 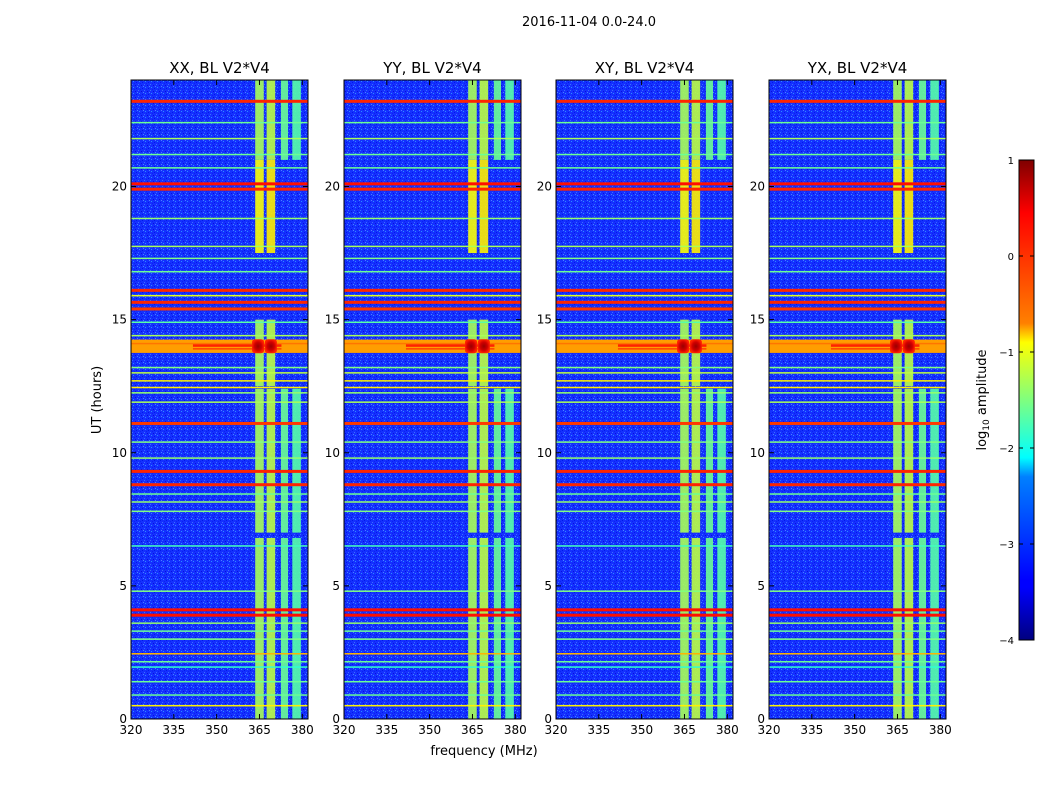 I want to click on colorbar-ticks: 1 0 −1 −2 −3 −4, so click(x=1016, y=401).